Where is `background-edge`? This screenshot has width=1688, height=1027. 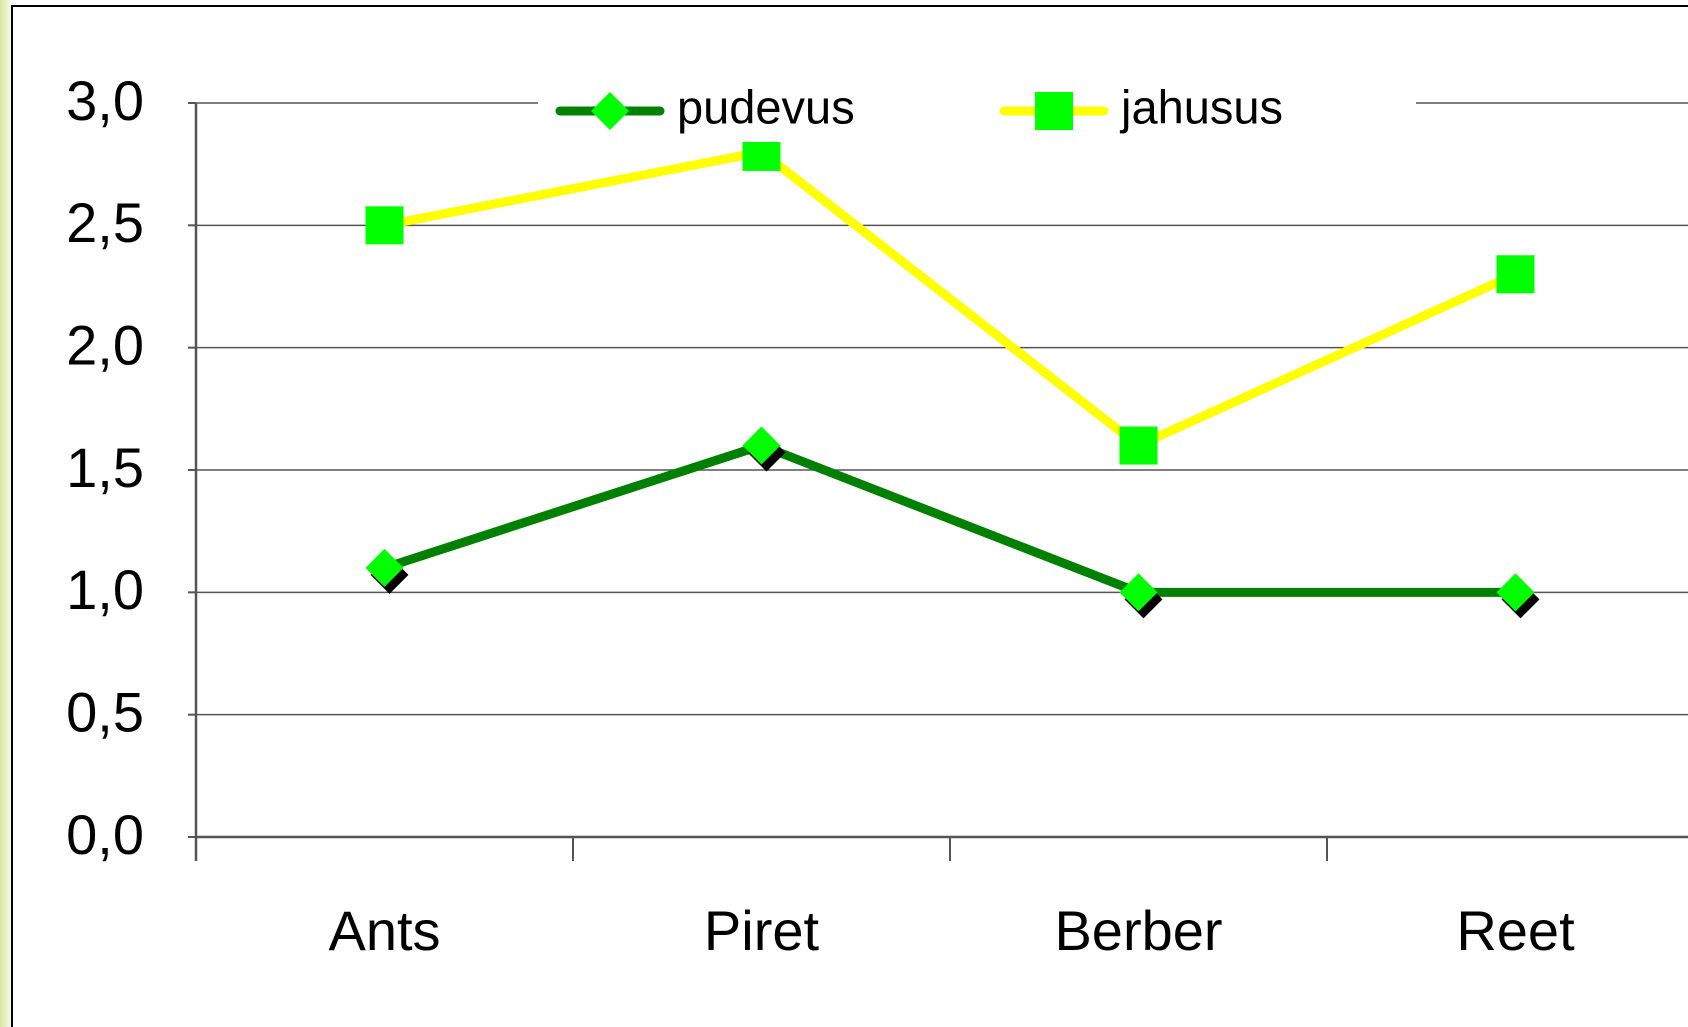
background-edge is located at coordinates (7, 513).